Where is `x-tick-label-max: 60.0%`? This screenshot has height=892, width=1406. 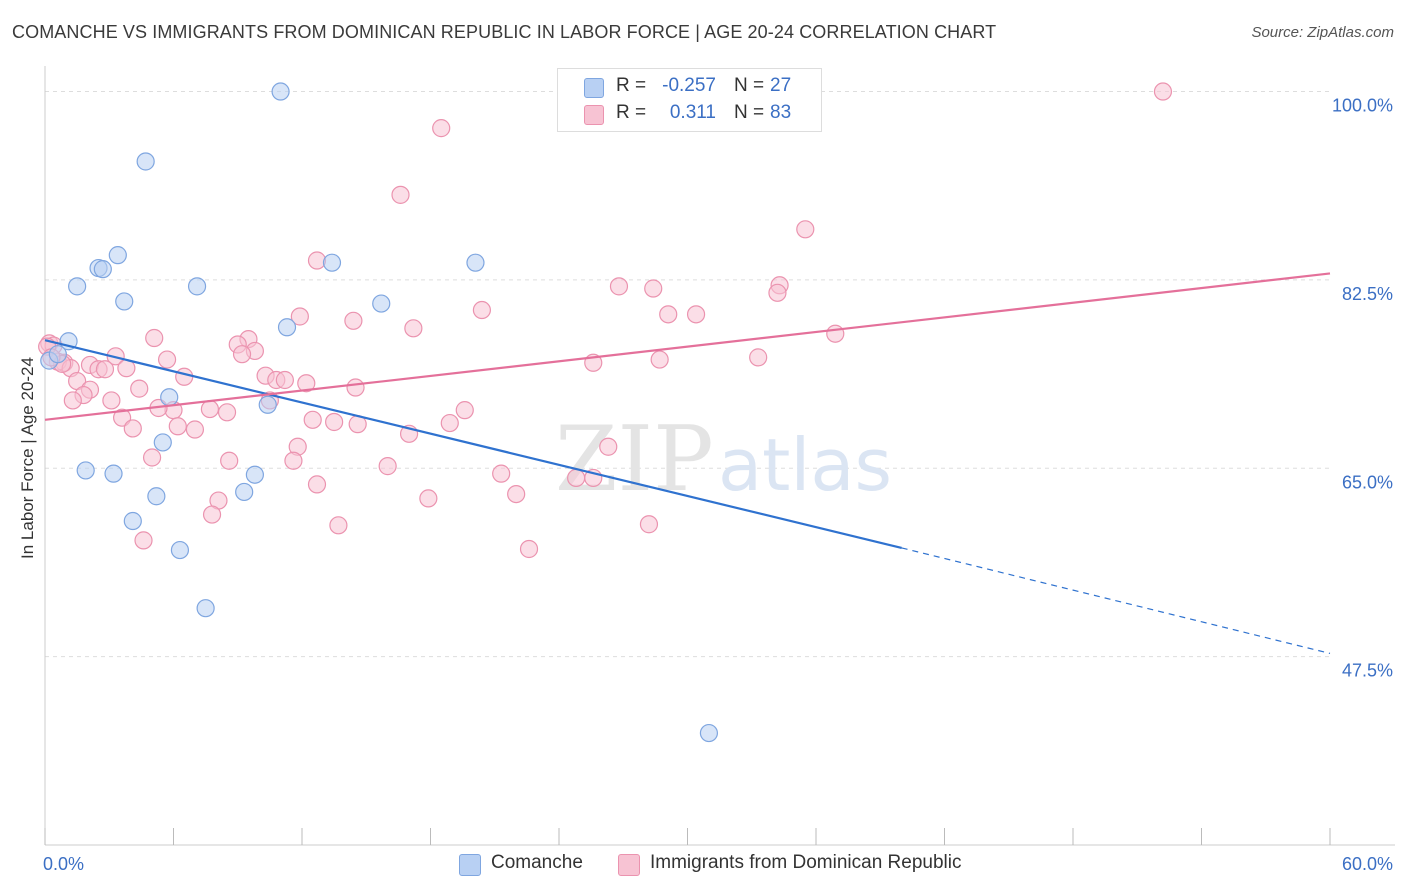
x-tick-label-max: 60.0% is located at coordinates (1367, 864).